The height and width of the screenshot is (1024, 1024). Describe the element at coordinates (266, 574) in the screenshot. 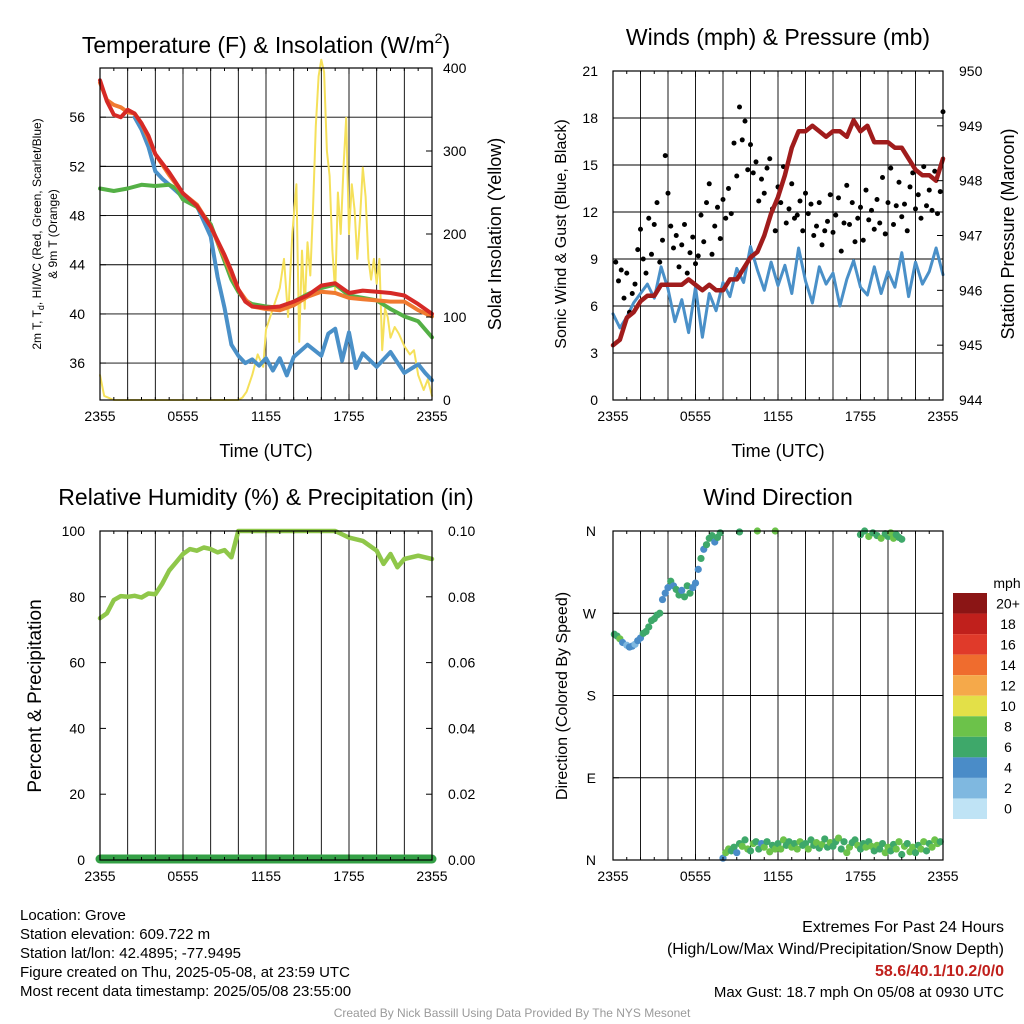

I see `relative-humidity-line` at that location.